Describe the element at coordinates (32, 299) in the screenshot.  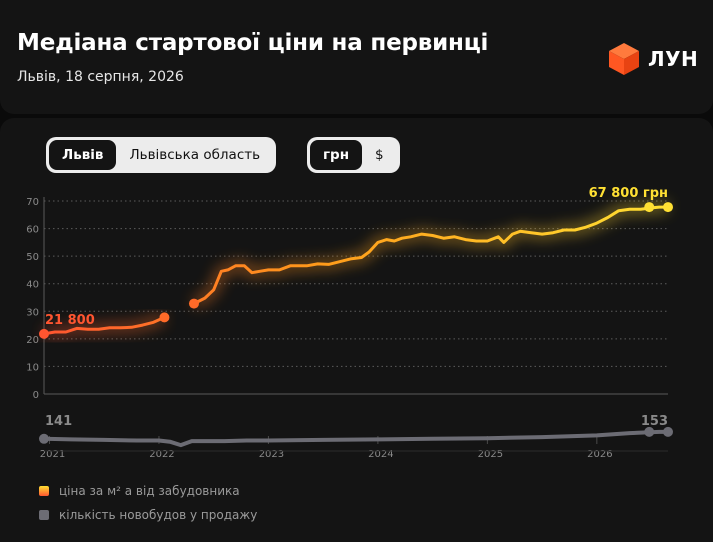
I see `y-axis-ticks: 0 10 20 30 40 50 60 70` at that location.